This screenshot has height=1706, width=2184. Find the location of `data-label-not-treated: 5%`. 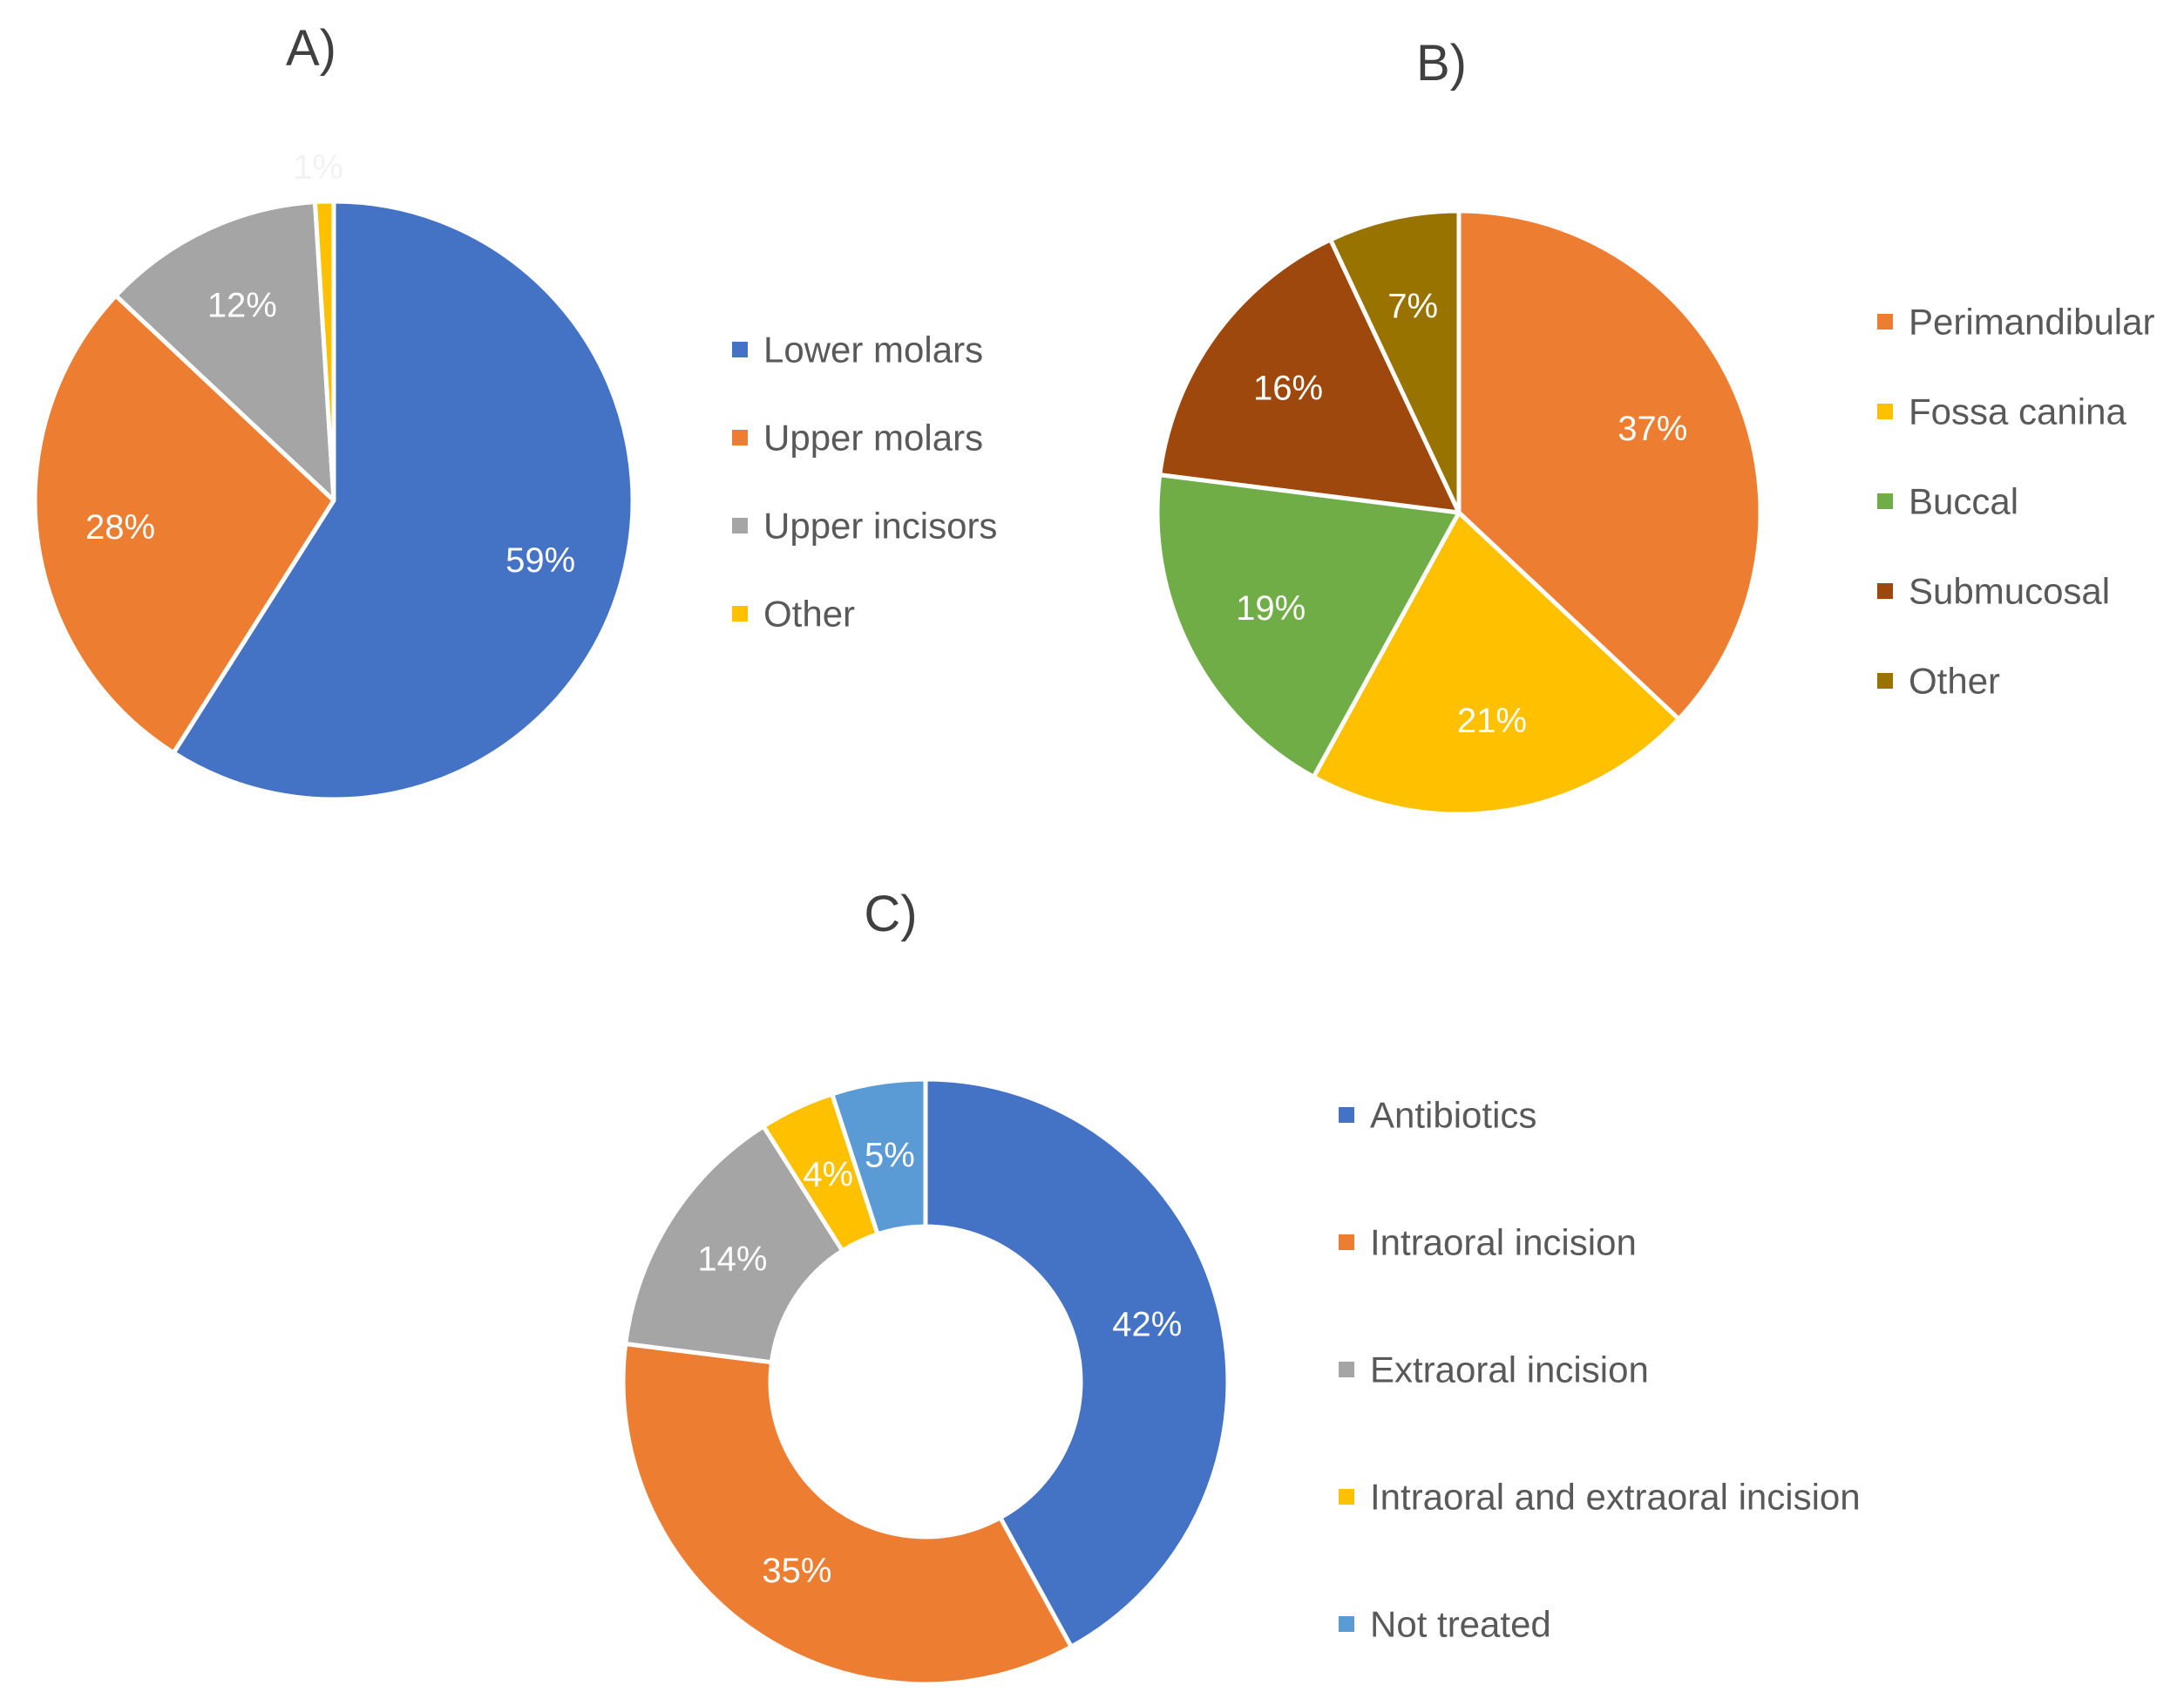

data-label-not-treated: 5% is located at coordinates (890, 1156).